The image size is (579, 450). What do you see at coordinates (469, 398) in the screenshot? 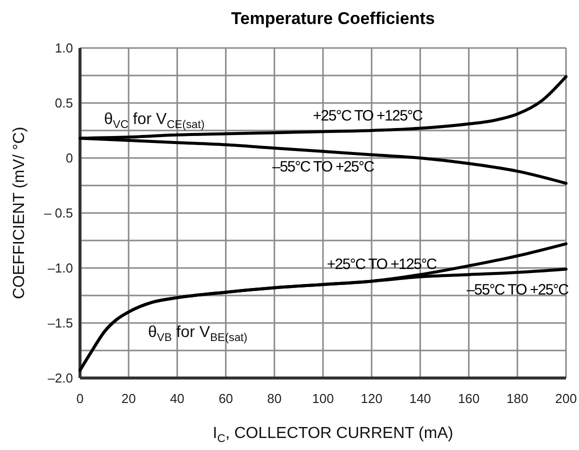
I see `x-tick-label: 160` at bounding box center [469, 398].